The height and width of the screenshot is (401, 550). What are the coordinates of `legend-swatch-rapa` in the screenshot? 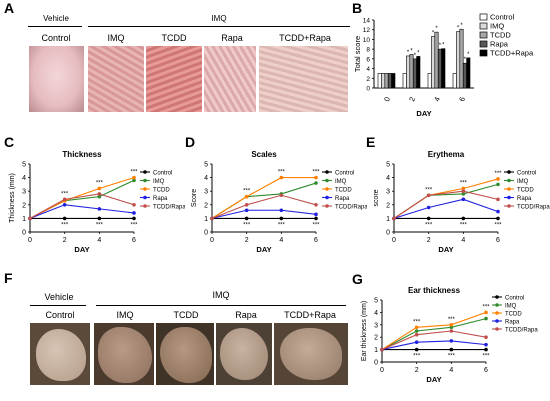 It's located at (483, 44).